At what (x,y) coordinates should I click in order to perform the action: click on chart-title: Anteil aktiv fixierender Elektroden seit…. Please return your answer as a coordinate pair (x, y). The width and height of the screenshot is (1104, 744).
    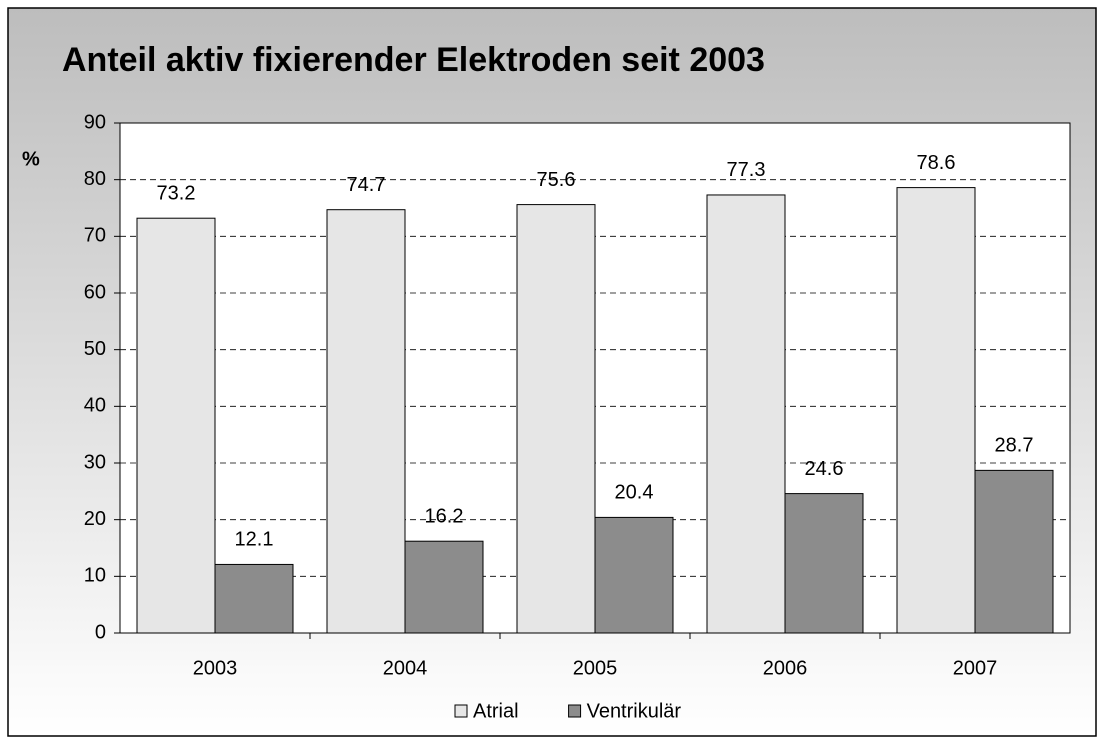
    Looking at the image, I should click on (413, 60).